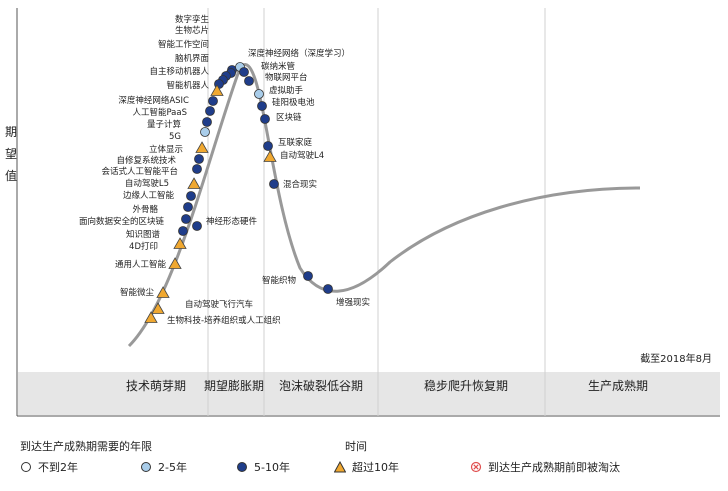  What do you see at coordinates (143, 246) in the screenshot?
I see `data-point-label: 4D打印` at bounding box center [143, 246].